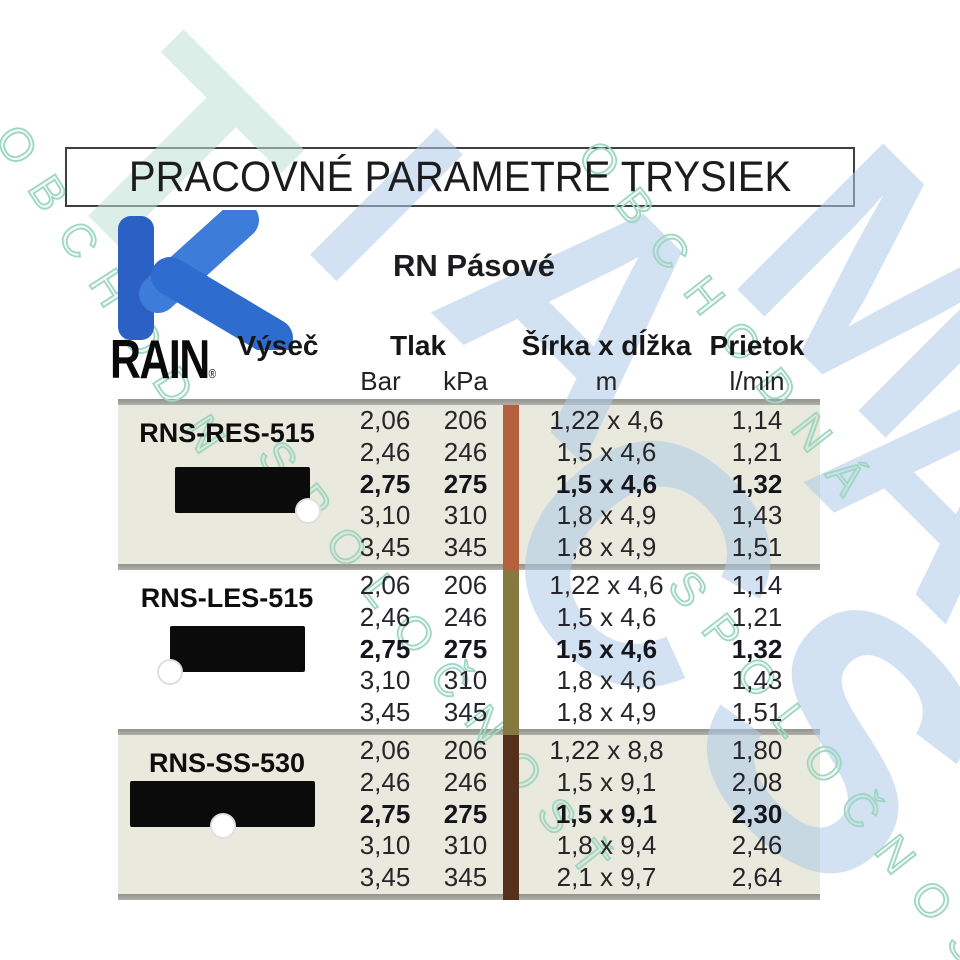 Image resolution: width=960 pixels, height=960 pixels. Describe the element at coordinates (212, 373) in the screenshot. I see `registered-mark: ®` at that location.